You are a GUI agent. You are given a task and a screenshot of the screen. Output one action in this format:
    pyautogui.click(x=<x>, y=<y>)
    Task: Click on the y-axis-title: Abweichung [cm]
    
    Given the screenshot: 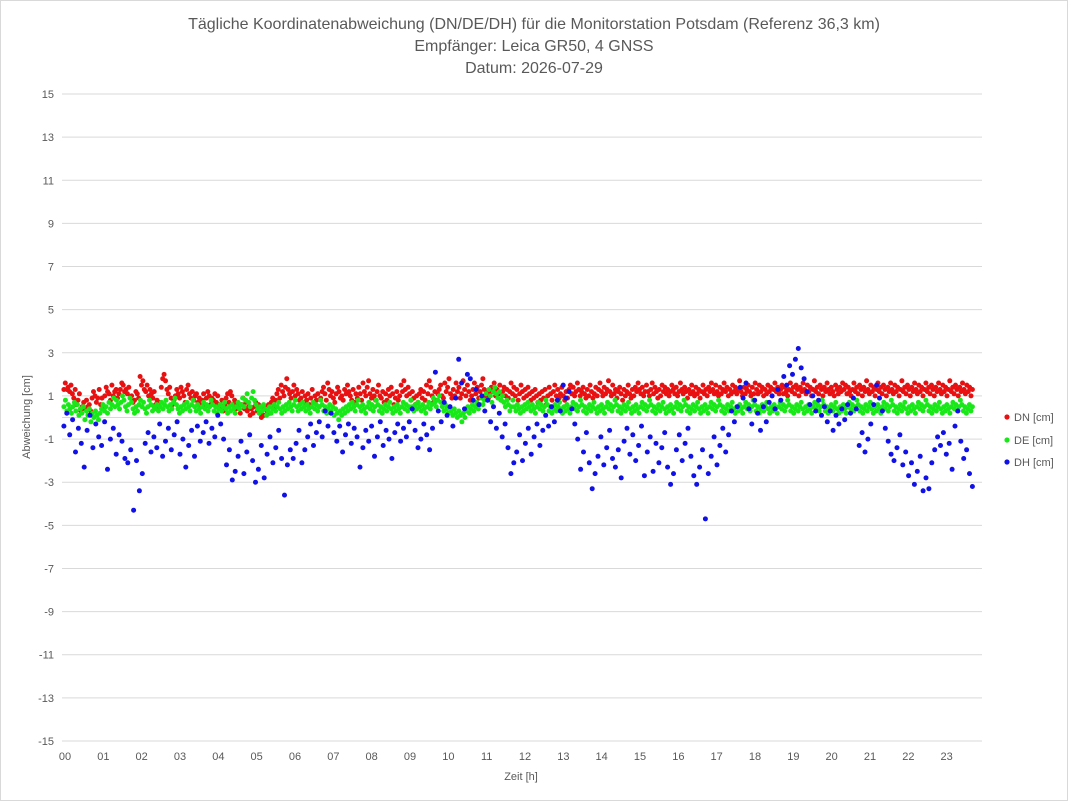 What is the action you would take?
    pyautogui.click(x=27, y=417)
    